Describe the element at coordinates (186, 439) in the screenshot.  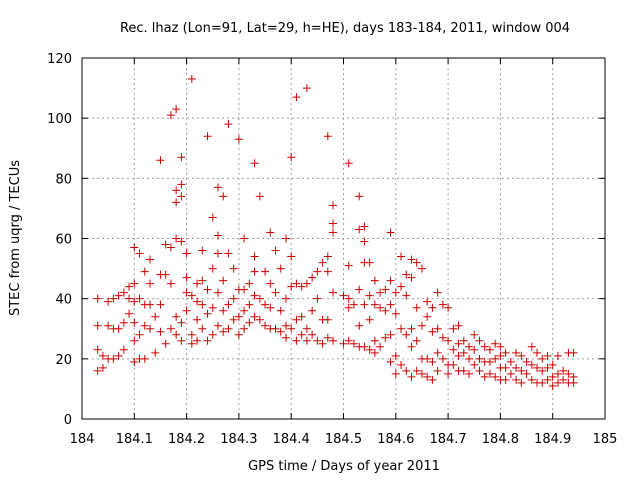
I see `x-tick-label: 184.2` at that location.